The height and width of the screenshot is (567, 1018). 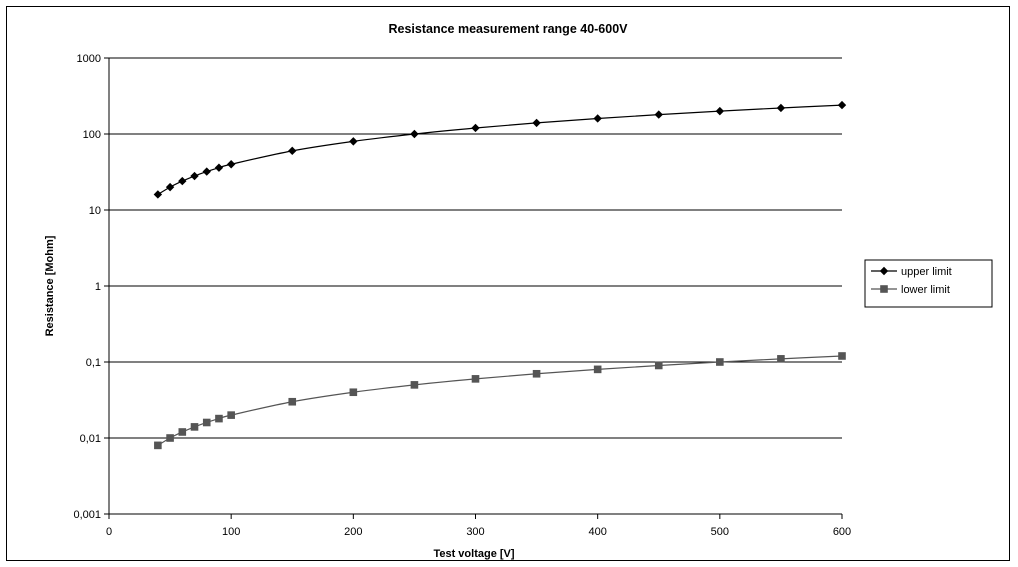 What do you see at coordinates (597, 532) in the screenshot?
I see `x-tick-label: 400` at bounding box center [597, 532].